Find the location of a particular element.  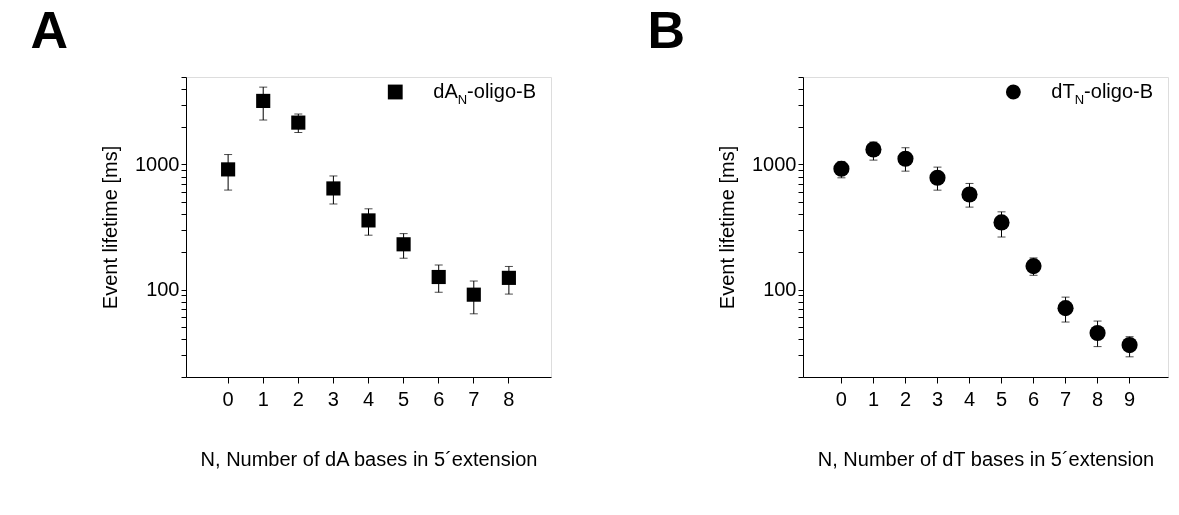

chart-title: B is located at coordinates (666, 29).